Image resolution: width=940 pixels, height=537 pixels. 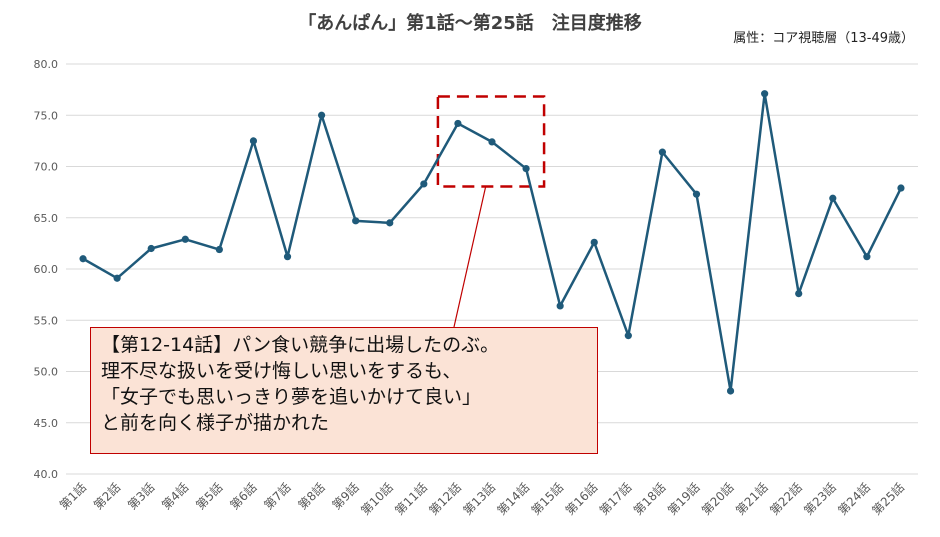 I want to click on x-tick-label: 第16話, so click(x=581, y=499).